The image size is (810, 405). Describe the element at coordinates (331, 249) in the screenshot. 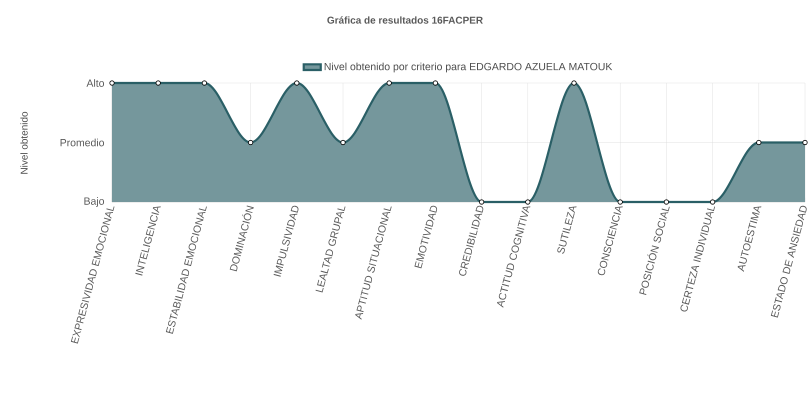

I see `x-tick-label: LEALTAD GRUPAL` at that location.